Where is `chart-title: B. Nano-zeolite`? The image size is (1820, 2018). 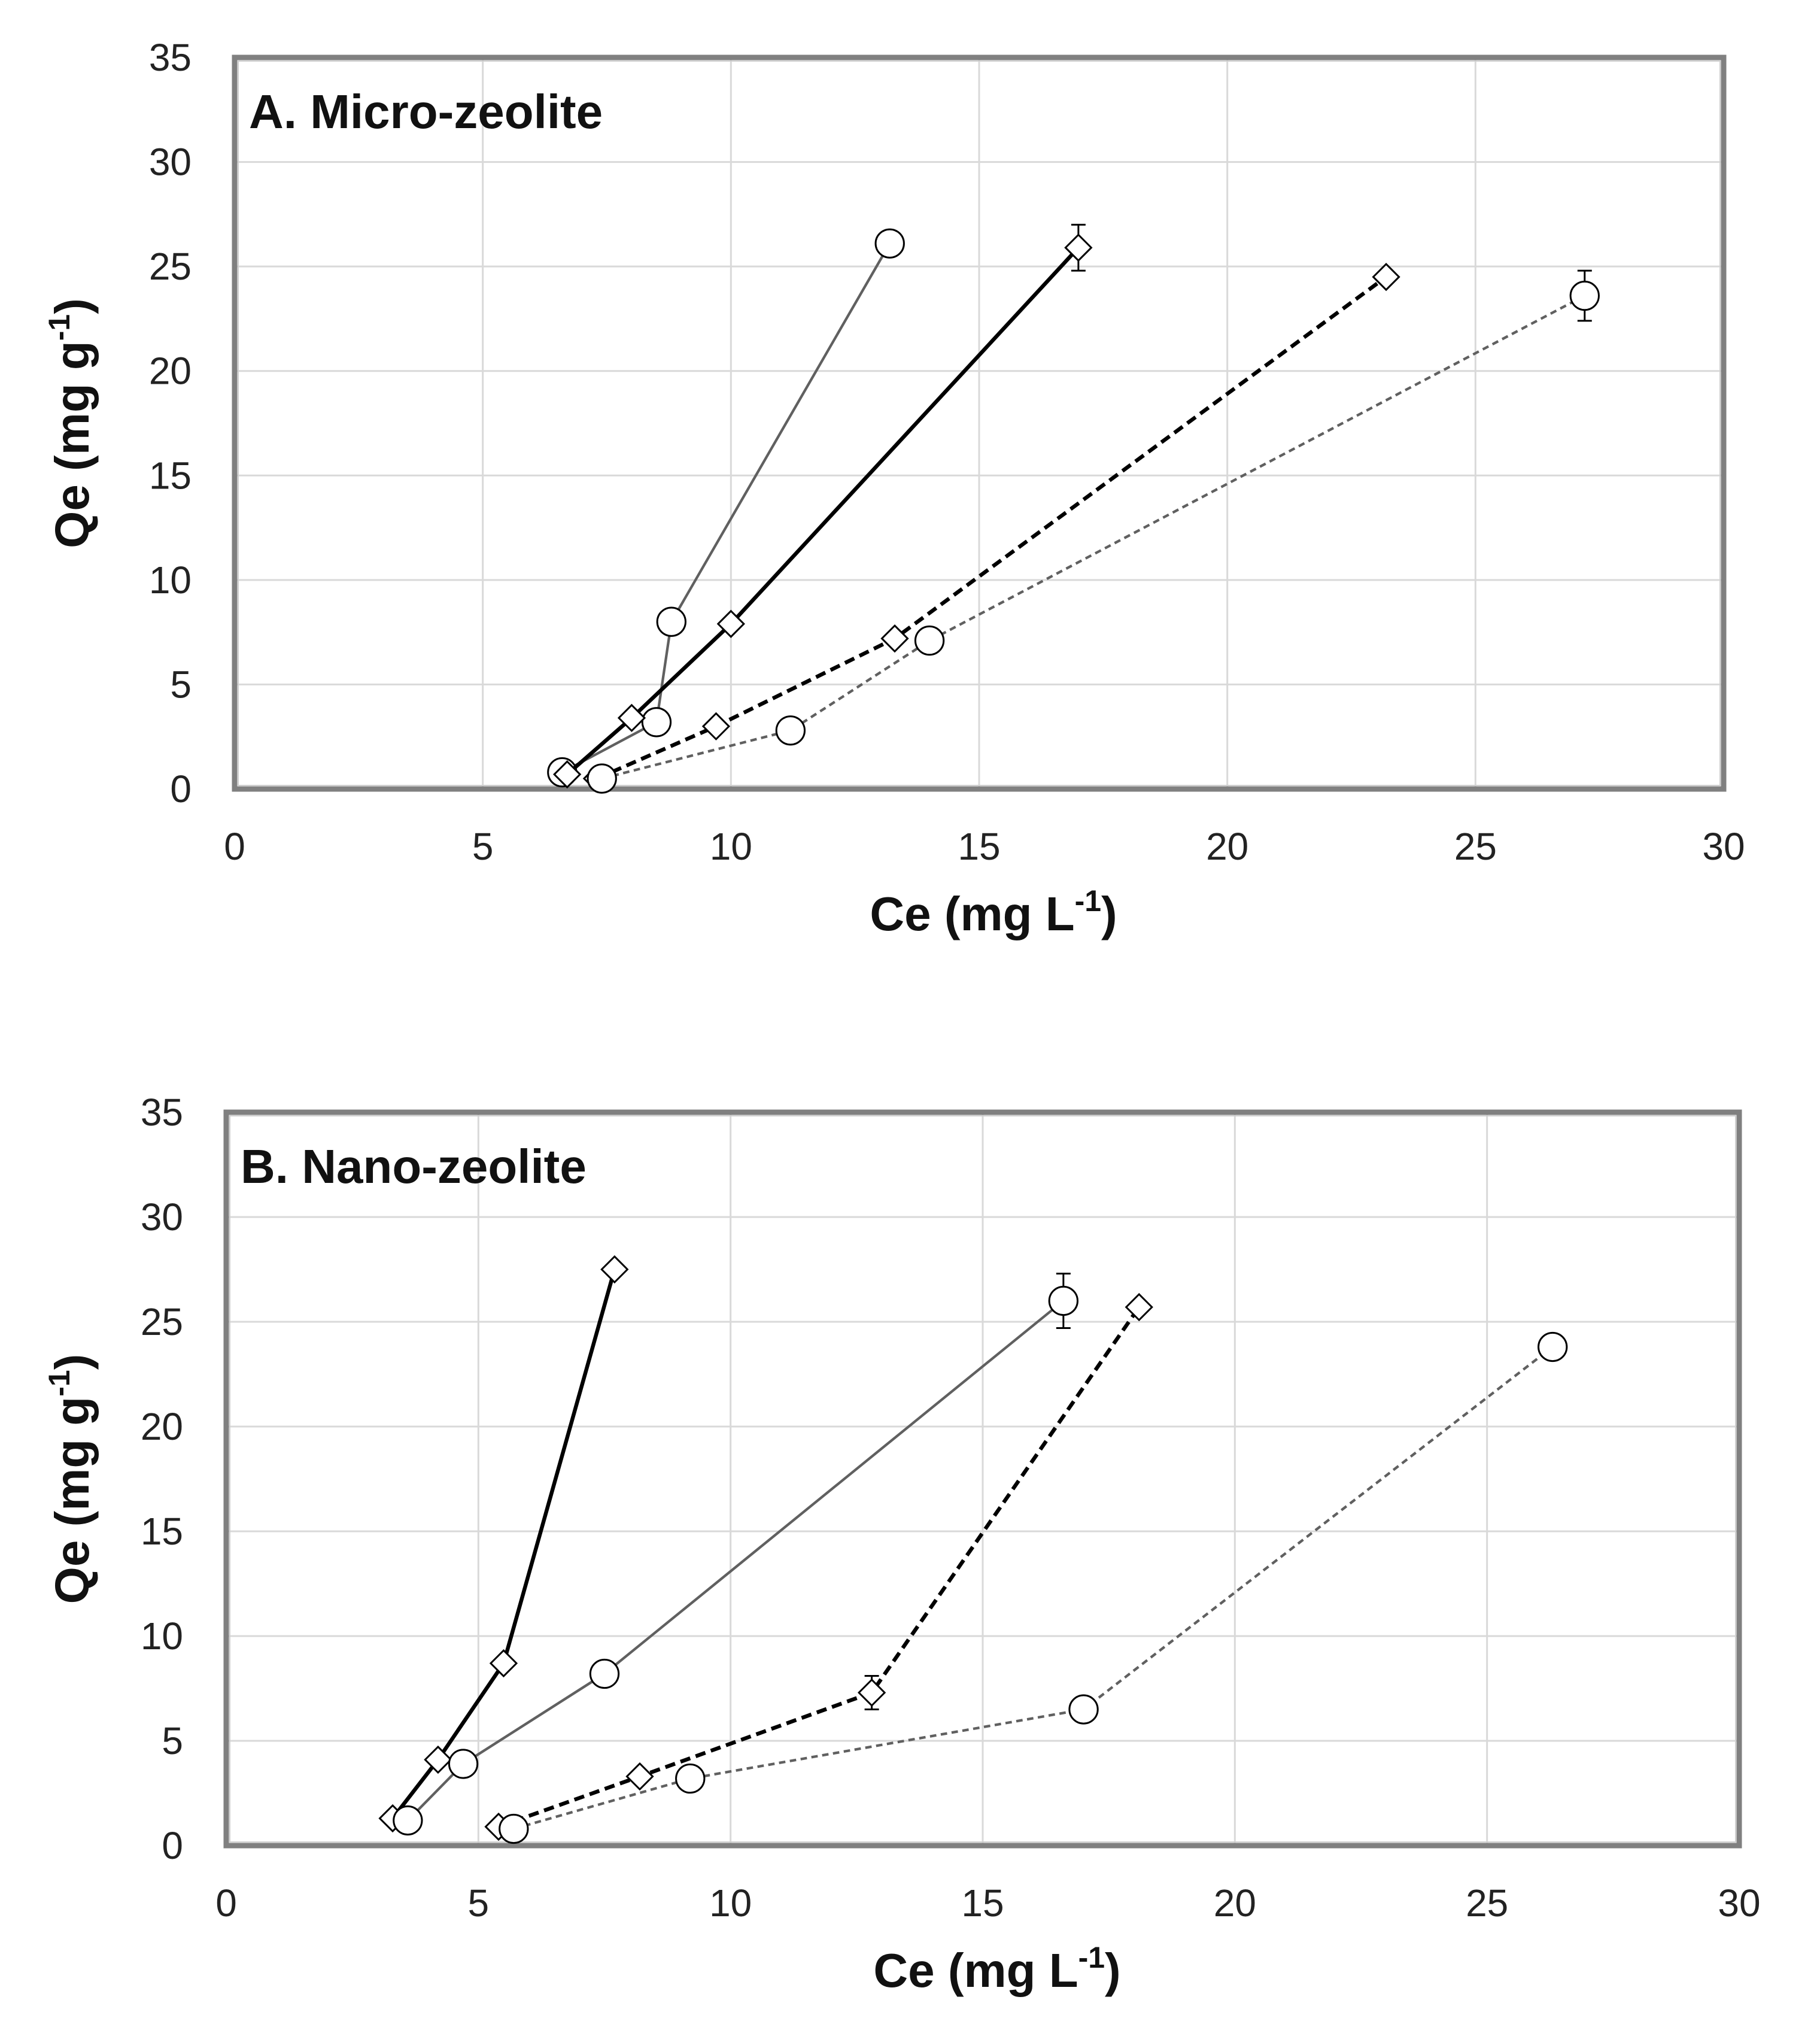 chart-title: B. Nano-zeolite is located at coordinates (414, 1166).